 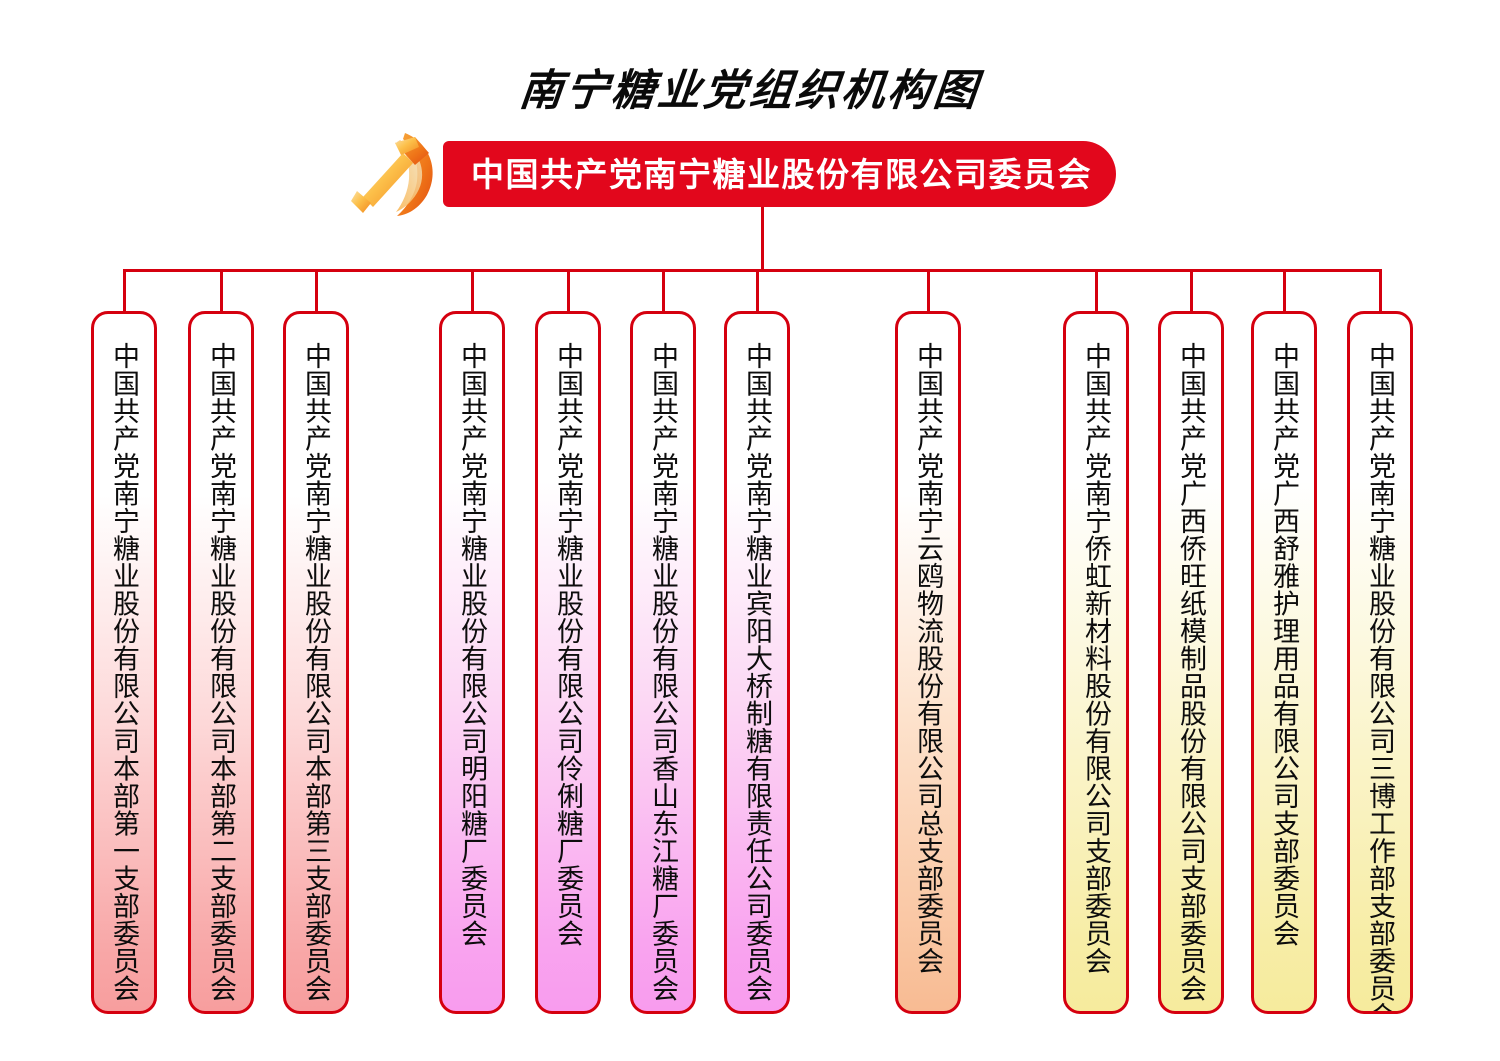 What do you see at coordinates (1380, 676) in the screenshot?
I see `leaf-node-label: 中国共产党南宁糖业股份有限公司三博工作部支部委员会` at bounding box center [1380, 676].